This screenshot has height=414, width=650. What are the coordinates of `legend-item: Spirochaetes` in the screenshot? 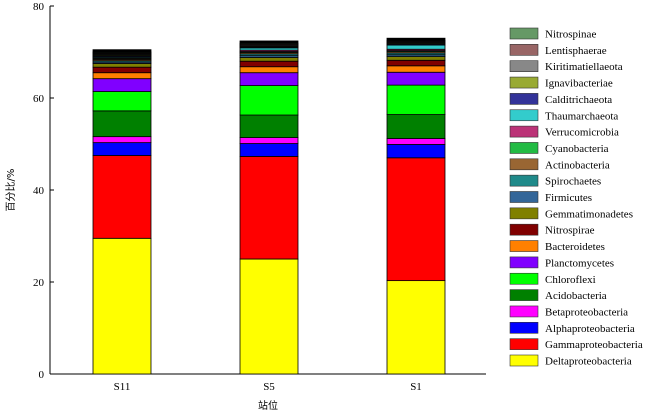 It's located at (555, 181).